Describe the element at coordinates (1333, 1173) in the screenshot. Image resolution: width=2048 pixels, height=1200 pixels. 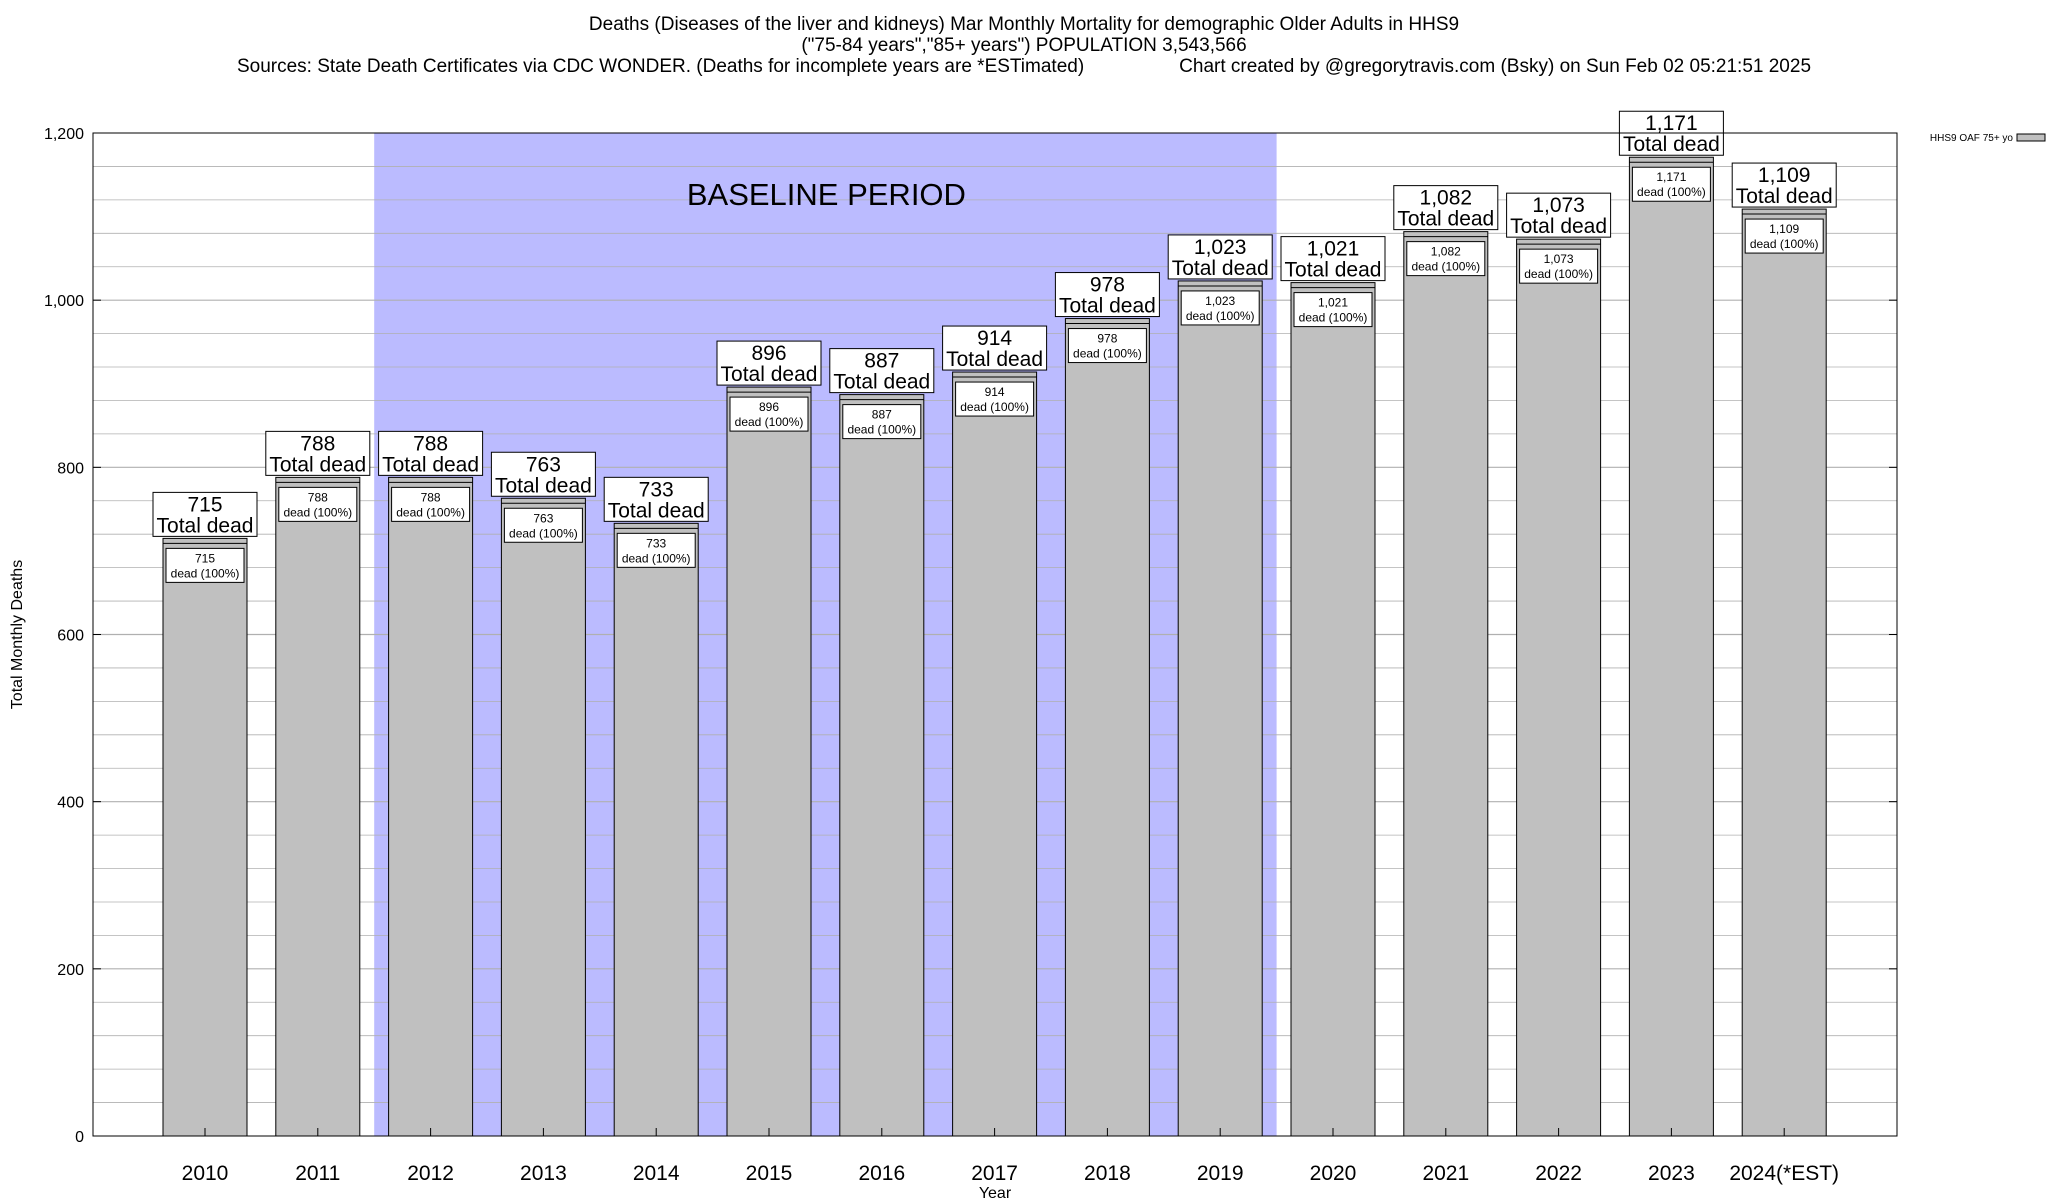
I see `x-tick-label: 2020` at that location.